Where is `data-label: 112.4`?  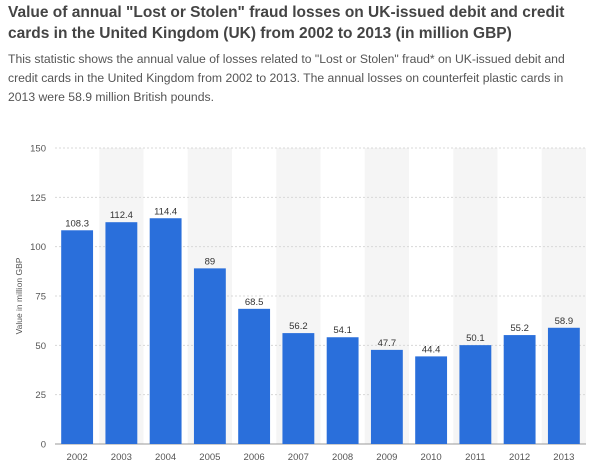
data-label: 112.4 is located at coordinates (121, 215).